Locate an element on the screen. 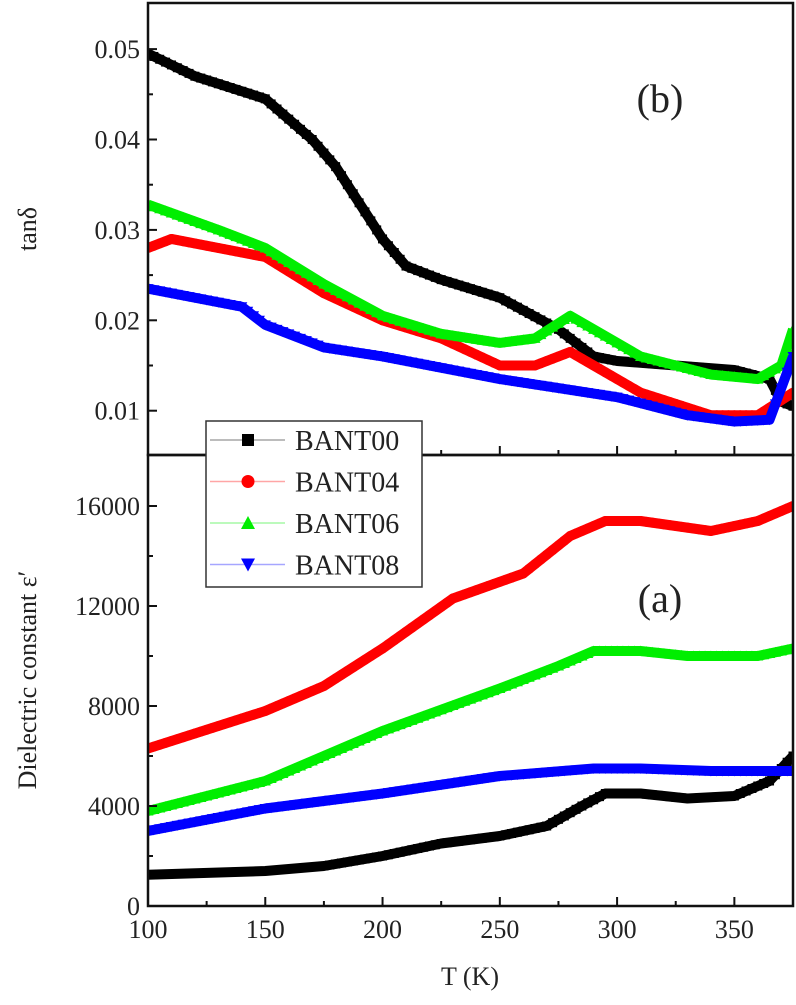 The image size is (796, 1005). y-axis-label-tand: tanδ is located at coordinates (27, 229).